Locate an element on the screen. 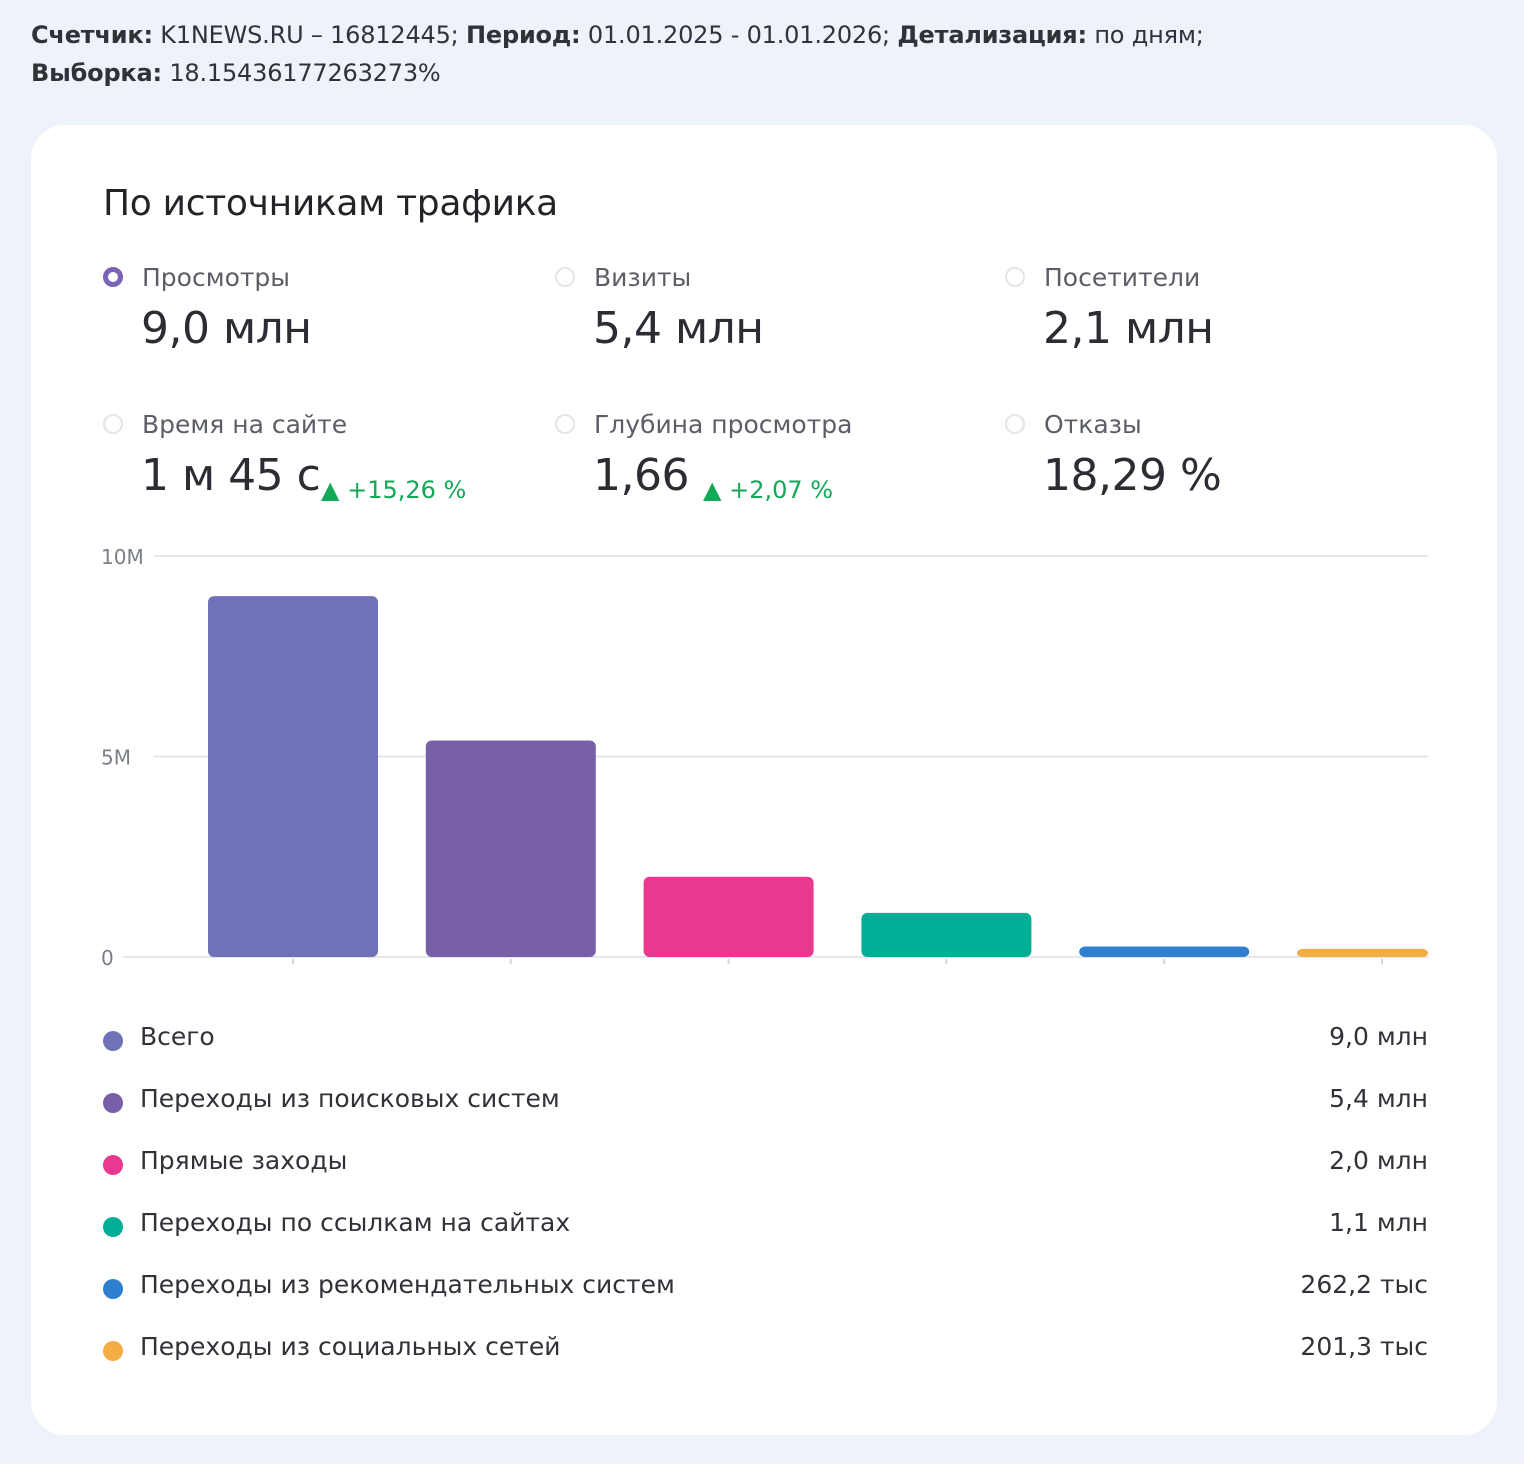  metric-pageviews: Просмотры 9,0 млн is located at coordinates (313, 324).